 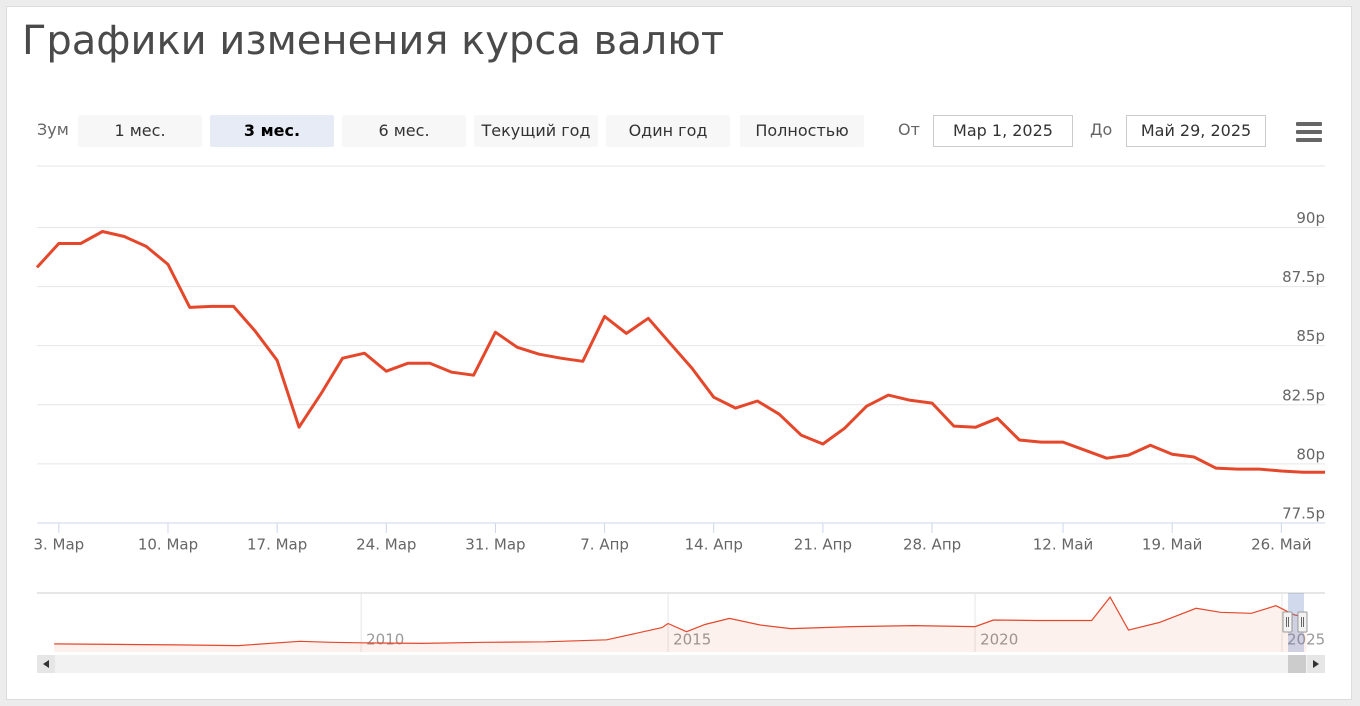 What do you see at coordinates (1310, 454) in the screenshot?
I see `y-tick-label: 80р` at bounding box center [1310, 454].